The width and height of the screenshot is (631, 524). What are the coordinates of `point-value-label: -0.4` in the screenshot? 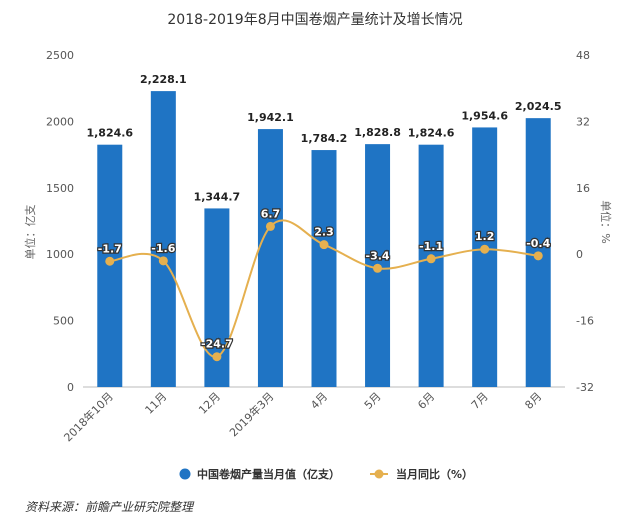 It's located at (538, 243).